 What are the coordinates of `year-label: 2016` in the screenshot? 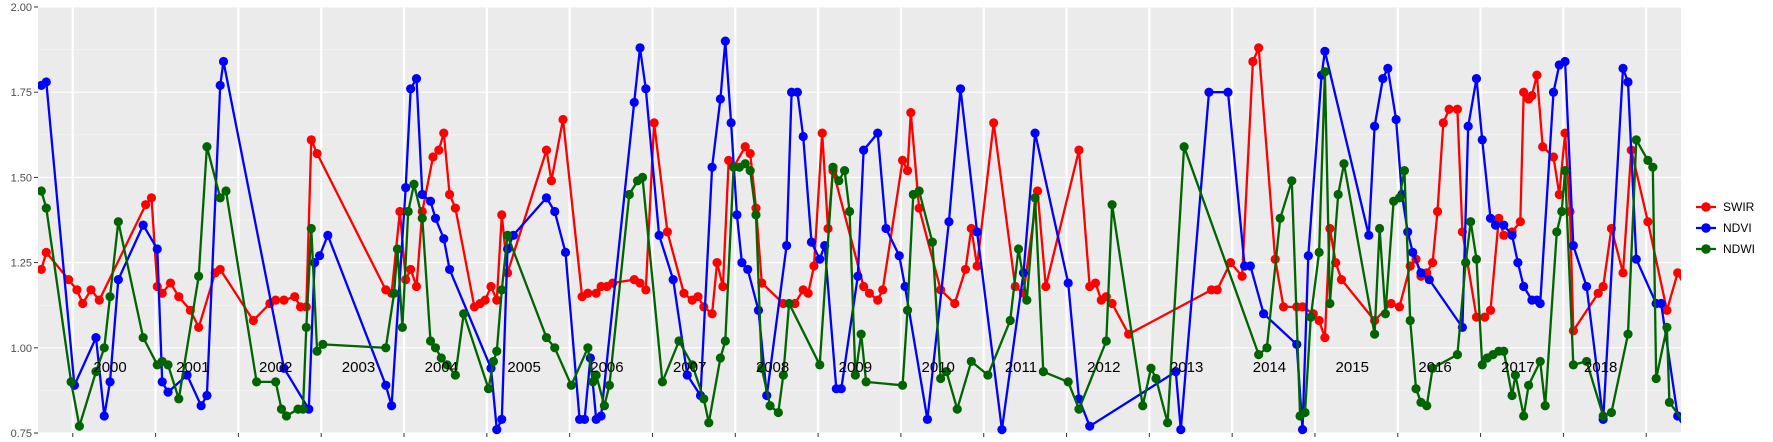 It's located at (1434, 367).